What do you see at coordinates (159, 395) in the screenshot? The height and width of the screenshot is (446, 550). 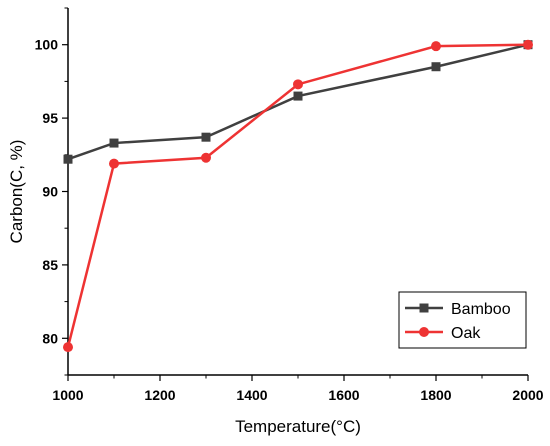 I see `x-tick-label: 1200` at bounding box center [159, 395].